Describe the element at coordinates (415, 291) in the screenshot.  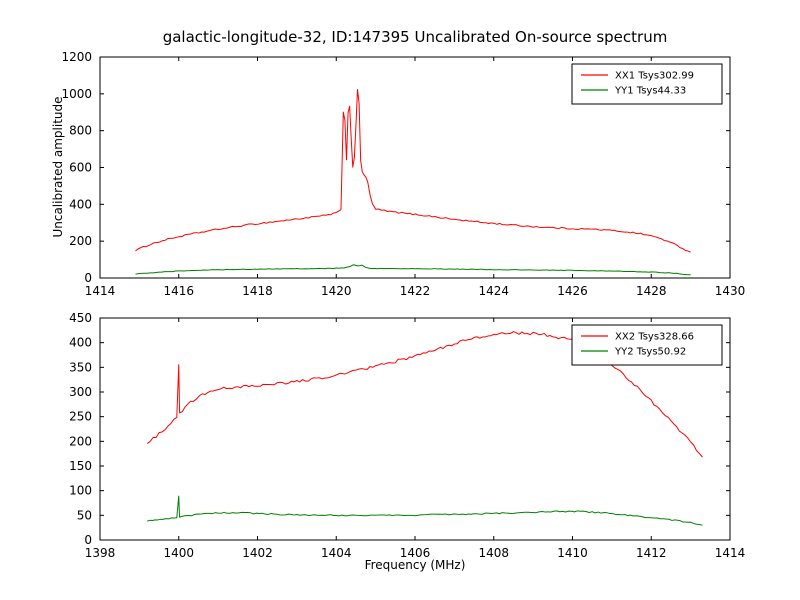
I see `x-tick-label: 1422` at that location.